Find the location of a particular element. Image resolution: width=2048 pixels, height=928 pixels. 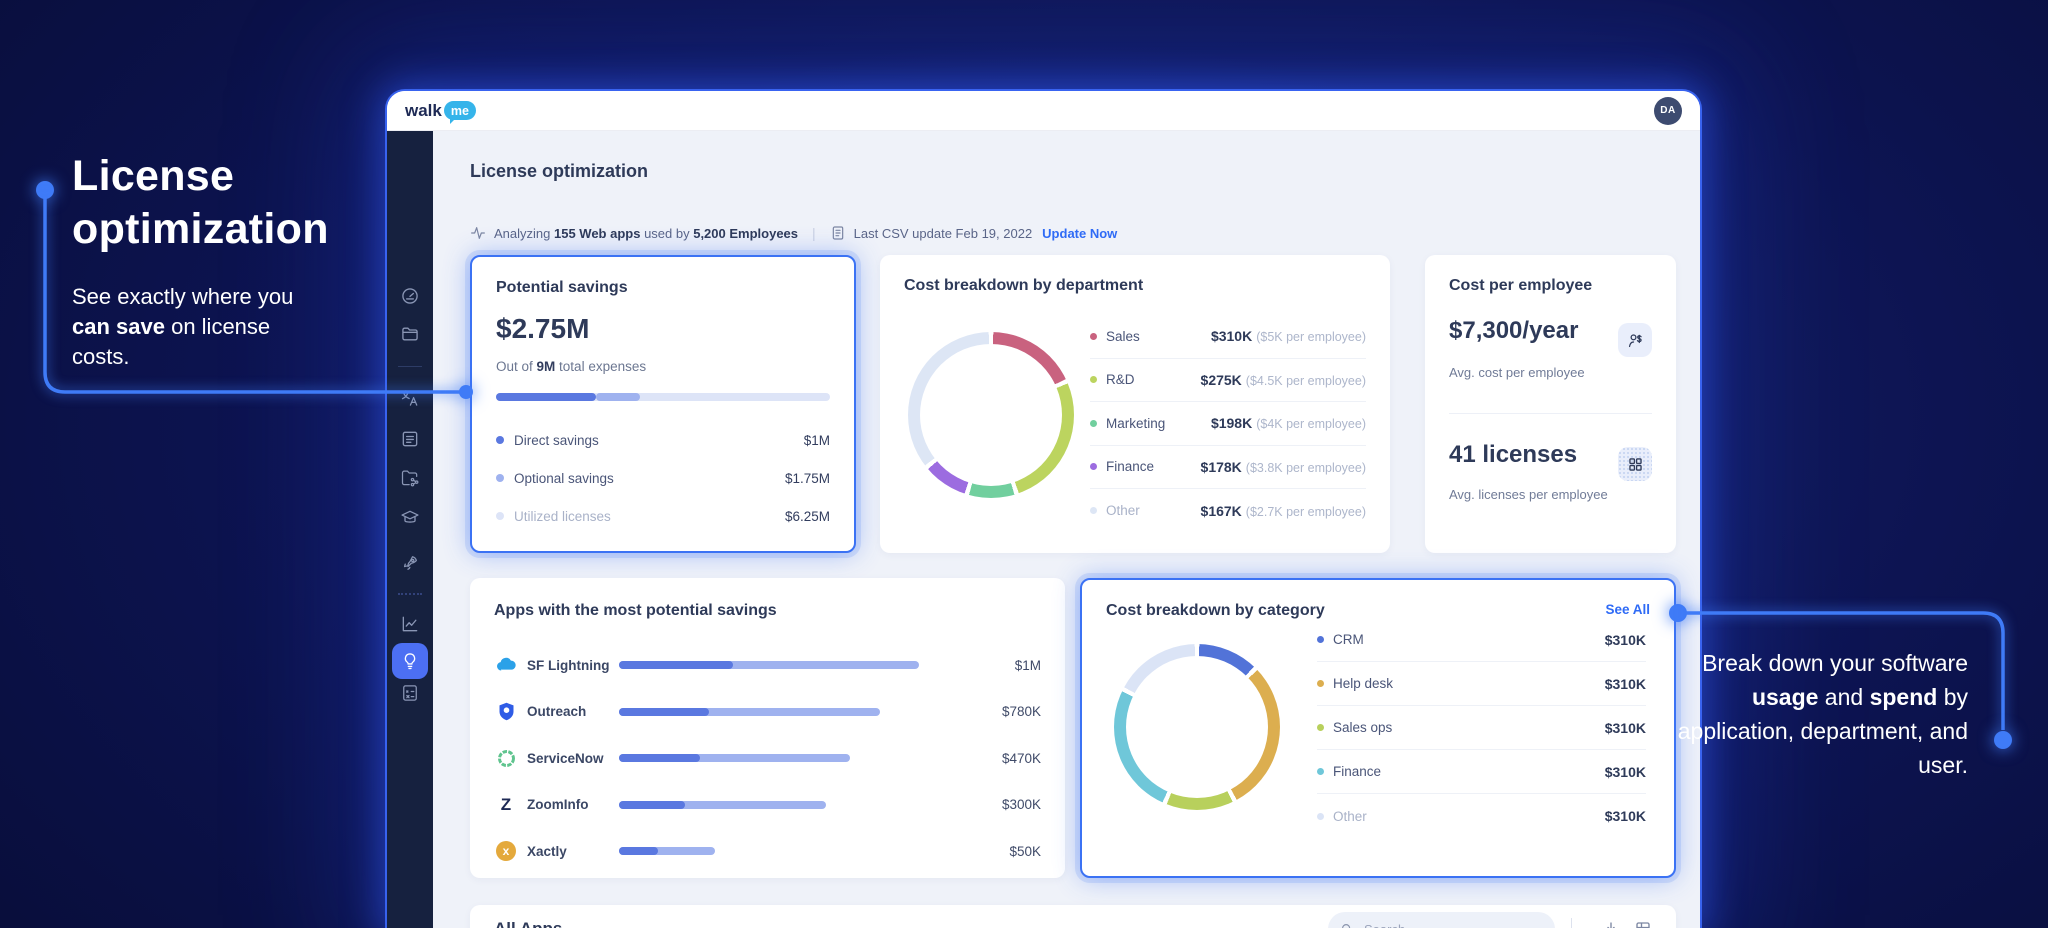

download-icon is located at coordinates (1611, 924).